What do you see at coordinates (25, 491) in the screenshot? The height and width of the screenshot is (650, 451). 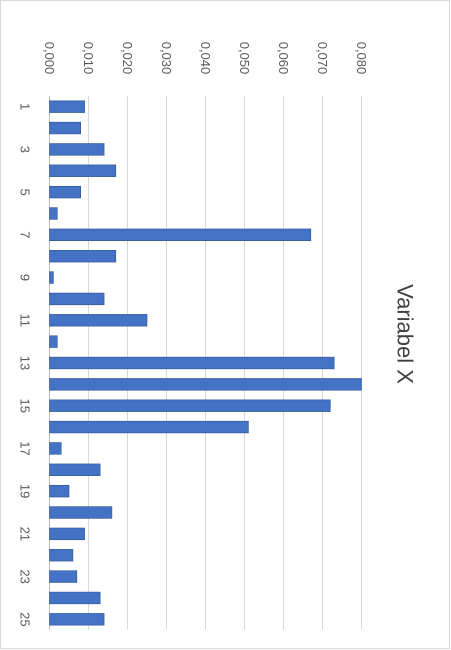 I see `category-tick-label: 19` at bounding box center [25, 491].